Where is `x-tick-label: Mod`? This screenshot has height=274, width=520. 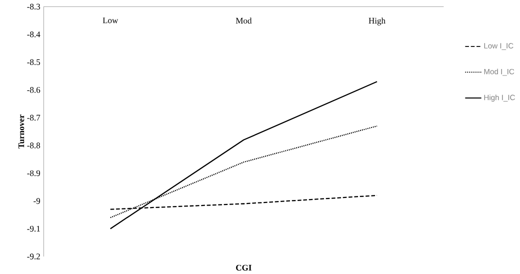 x-tick-label: Mod is located at coordinates (244, 21).